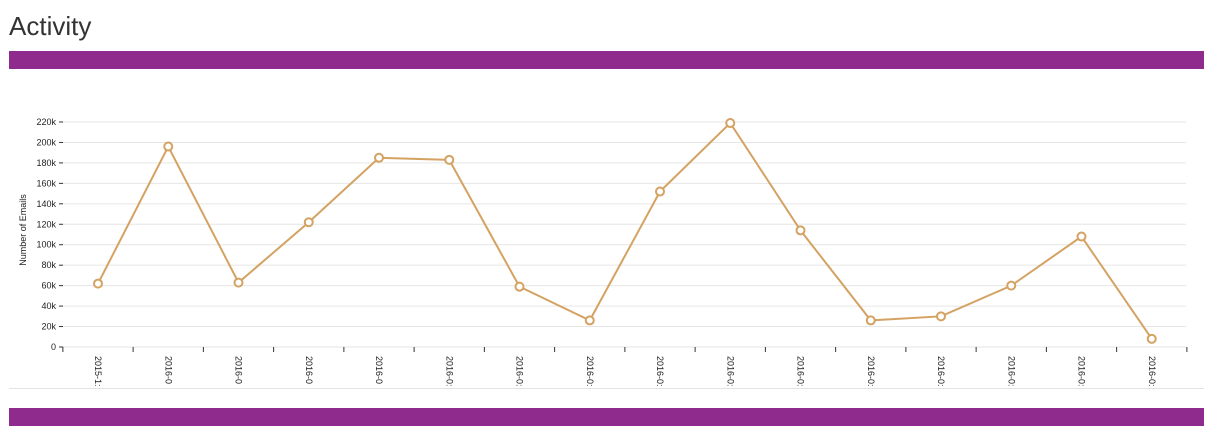  Describe the element at coordinates (606, 417) in the screenshot. I see `footer-accent-bar` at that location.